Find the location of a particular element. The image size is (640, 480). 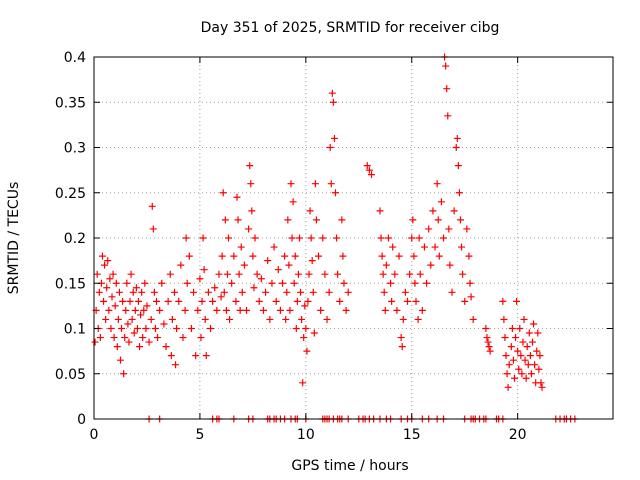

y-tick-label: 0.35 is located at coordinates (70, 103).